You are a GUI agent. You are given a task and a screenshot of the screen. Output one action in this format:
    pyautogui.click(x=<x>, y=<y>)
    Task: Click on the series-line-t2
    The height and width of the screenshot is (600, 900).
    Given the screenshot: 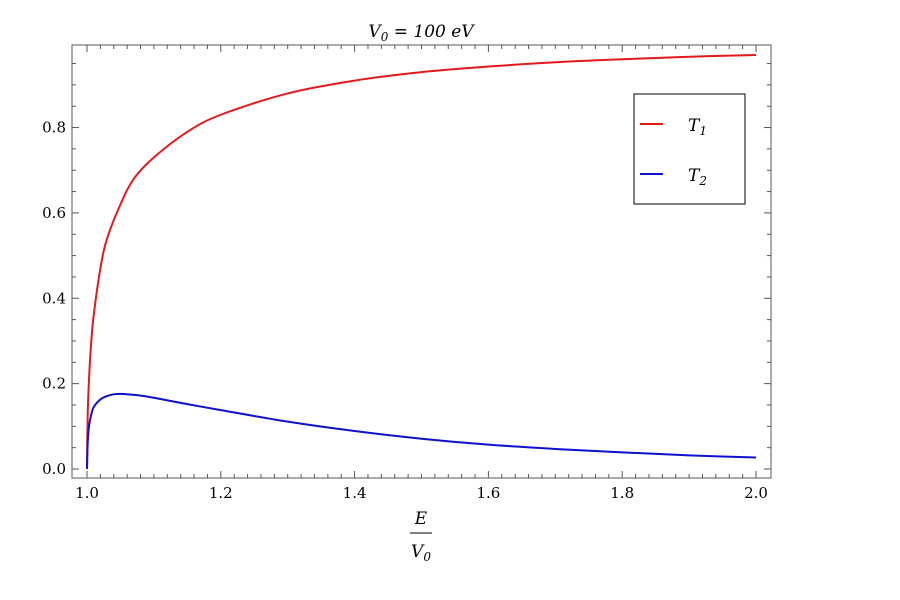 What is the action you would take?
    pyautogui.click(x=421, y=431)
    